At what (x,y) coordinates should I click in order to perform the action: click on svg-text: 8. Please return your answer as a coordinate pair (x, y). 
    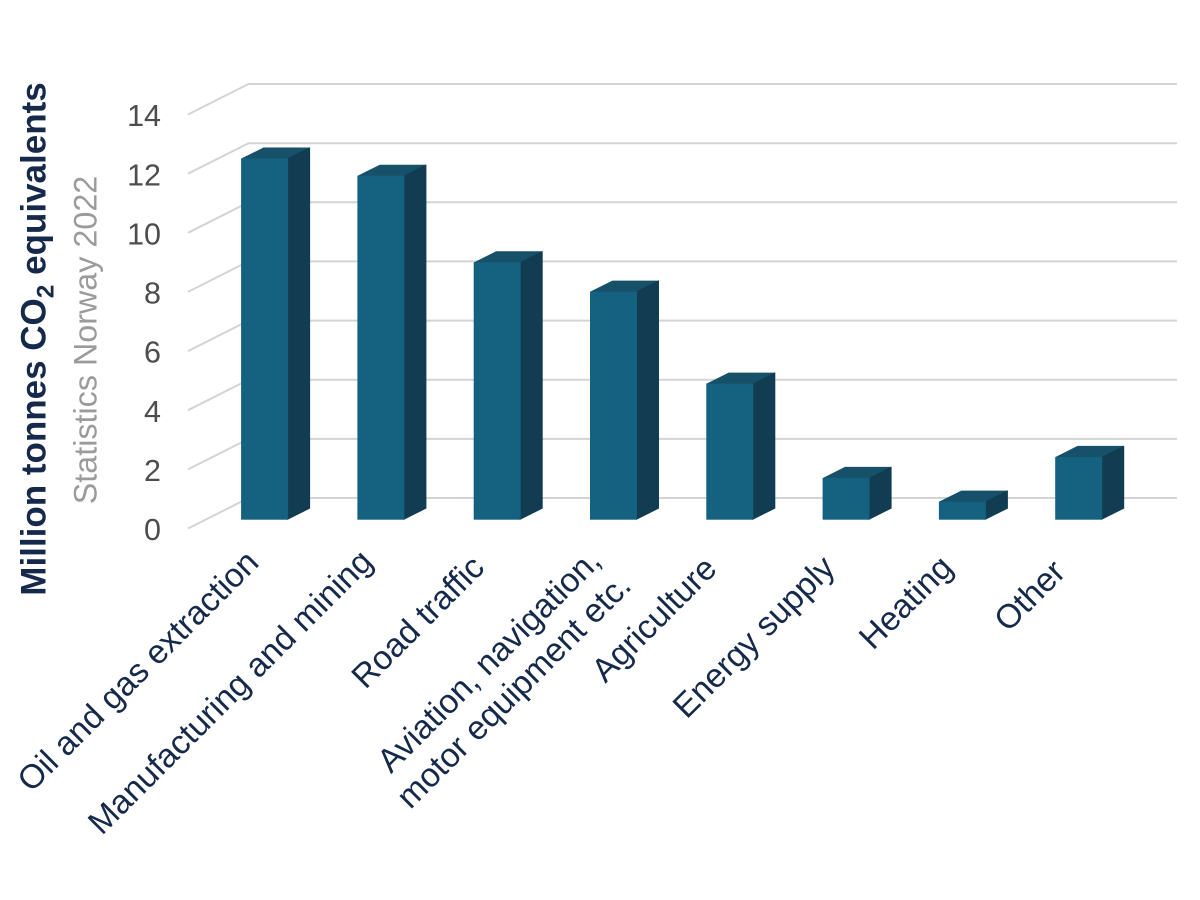
    Looking at the image, I should click on (152, 294).